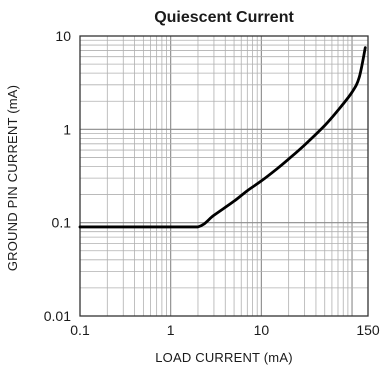 This screenshot has width=388, height=378. I want to click on x-tick-label: 0.1, so click(80, 330).